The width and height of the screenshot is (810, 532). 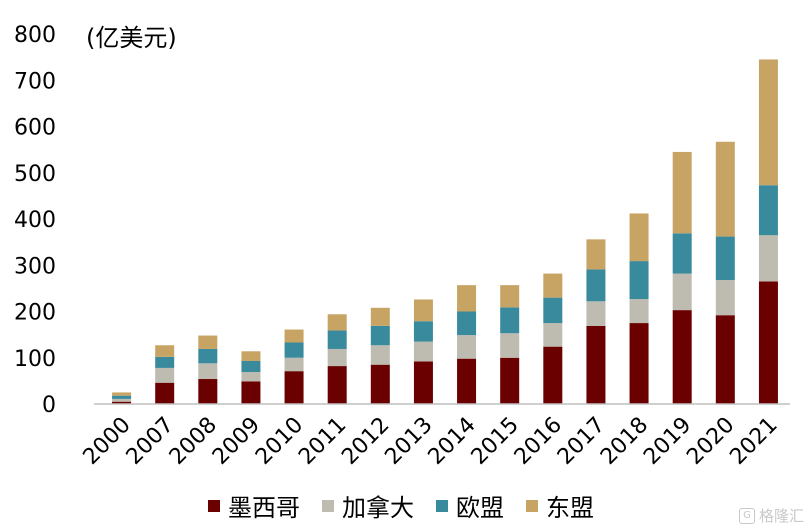 I want to click on legend-item-canada: 加拿大, so click(x=368, y=505).